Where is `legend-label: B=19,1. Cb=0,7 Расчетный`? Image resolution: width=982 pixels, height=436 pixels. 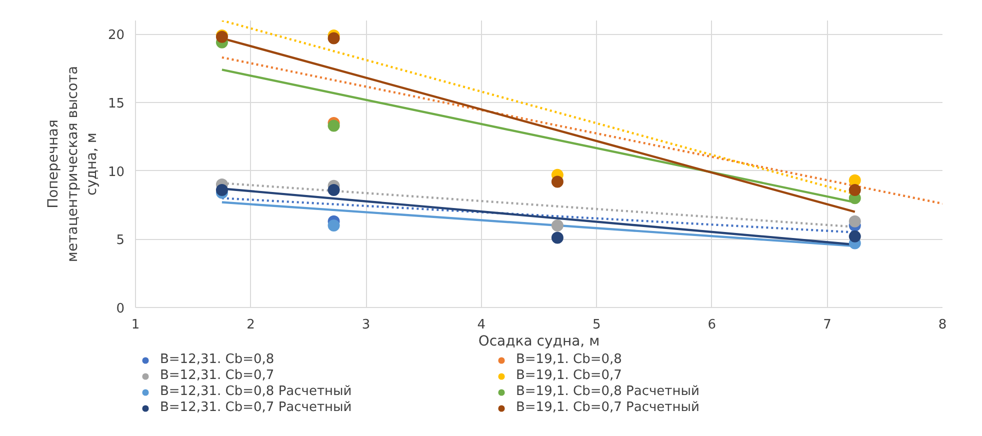
legend-label: B=19,1. Cb=0,7 Расчетный is located at coordinates (608, 407).